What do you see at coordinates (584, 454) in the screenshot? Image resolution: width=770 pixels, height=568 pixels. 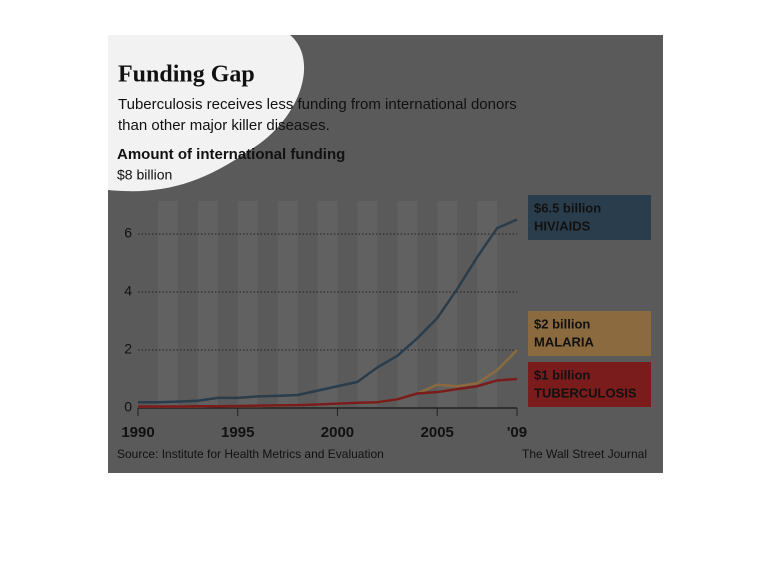 I see `credit: The Wall Street Journal` at bounding box center [584, 454].